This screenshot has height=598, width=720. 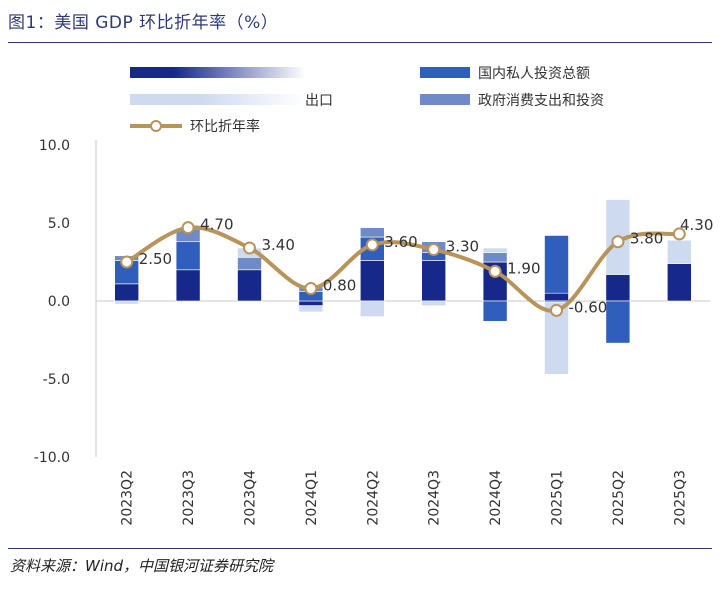 What do you see at coordinates (217, 99) in the screenshot?
I see `legend-swatch-net-exports` at bounding box center [217, 99].